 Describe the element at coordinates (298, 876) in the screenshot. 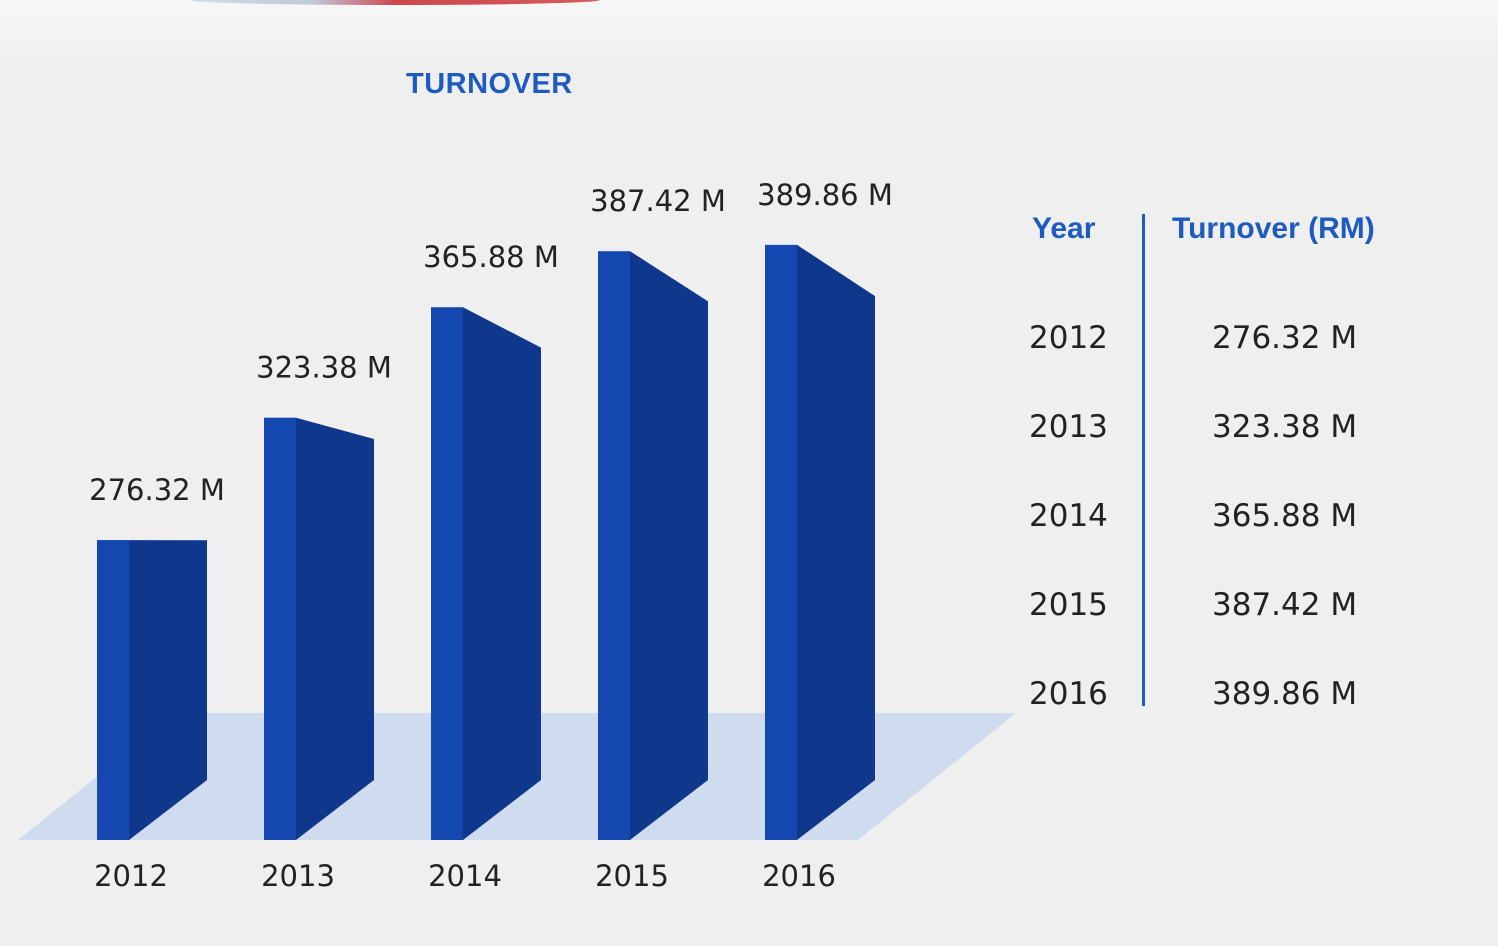

I see `x-tick-label: 2013` at that location.